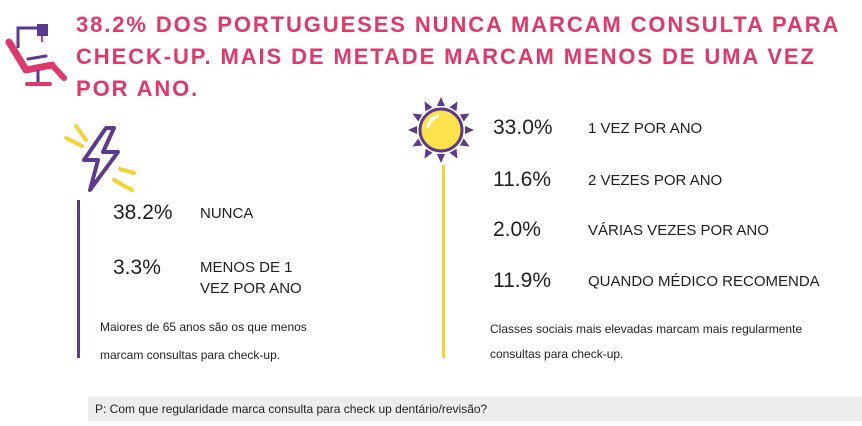  I want to click on stat-label: 1 VEZ POR ANO, so click(645, 128).